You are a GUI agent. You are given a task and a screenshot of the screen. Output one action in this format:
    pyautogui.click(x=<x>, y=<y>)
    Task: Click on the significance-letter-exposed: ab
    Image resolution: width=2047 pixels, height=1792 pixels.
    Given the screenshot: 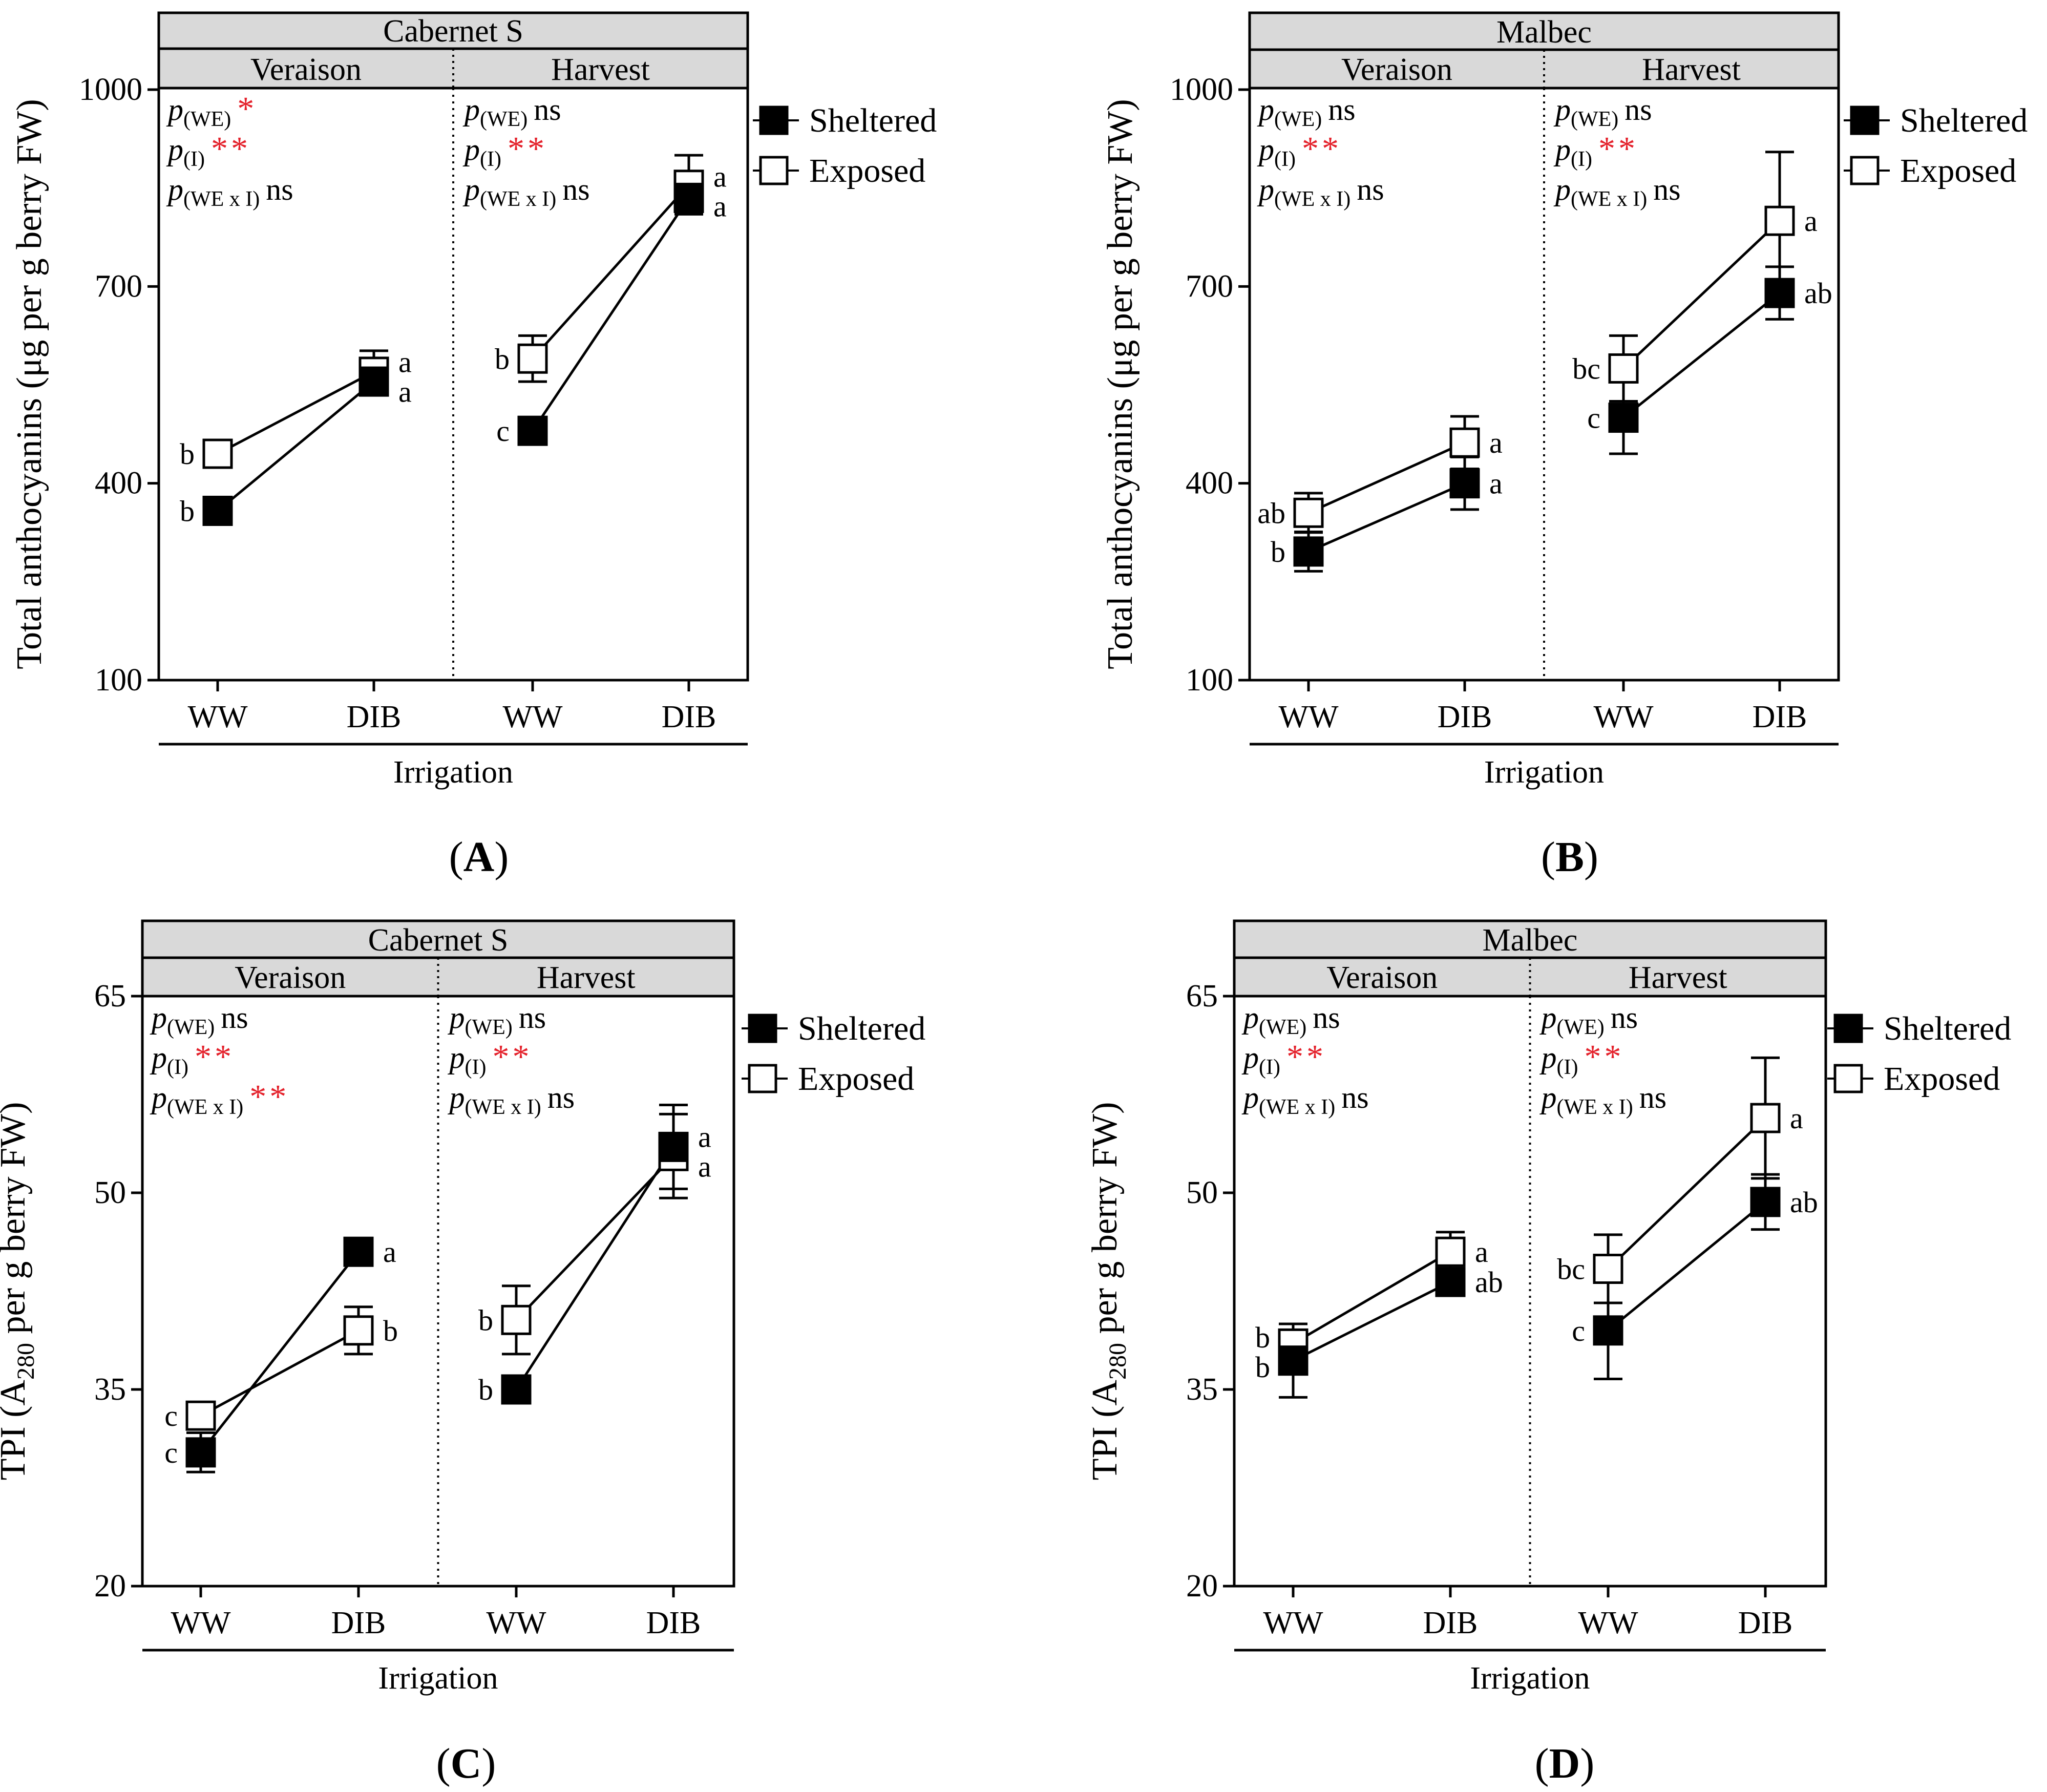 What is the action you would take?
    pyautogui.click(x=1271, y=513)
    